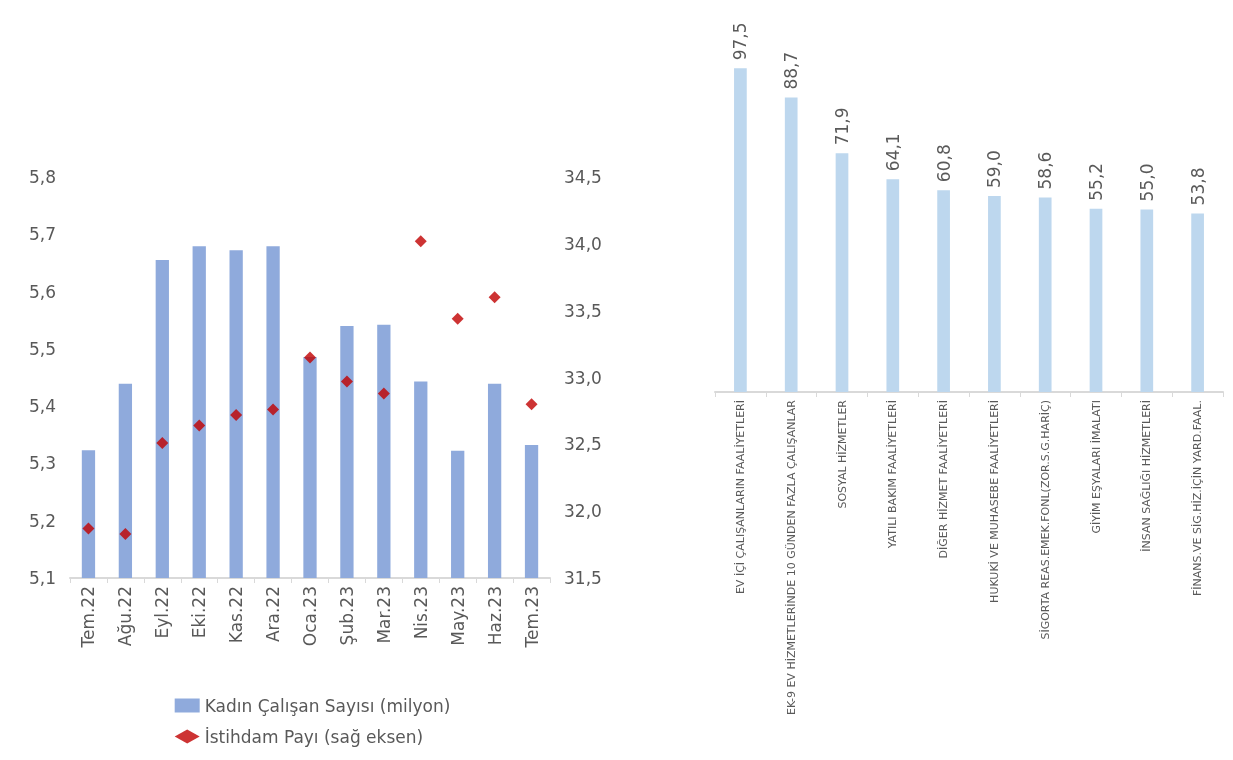 This screenshot has height=760, width=1233. Describe the element at coordinates (531, 617) in the screenshot. I see `x-tick-label: Tem.23` at that location.